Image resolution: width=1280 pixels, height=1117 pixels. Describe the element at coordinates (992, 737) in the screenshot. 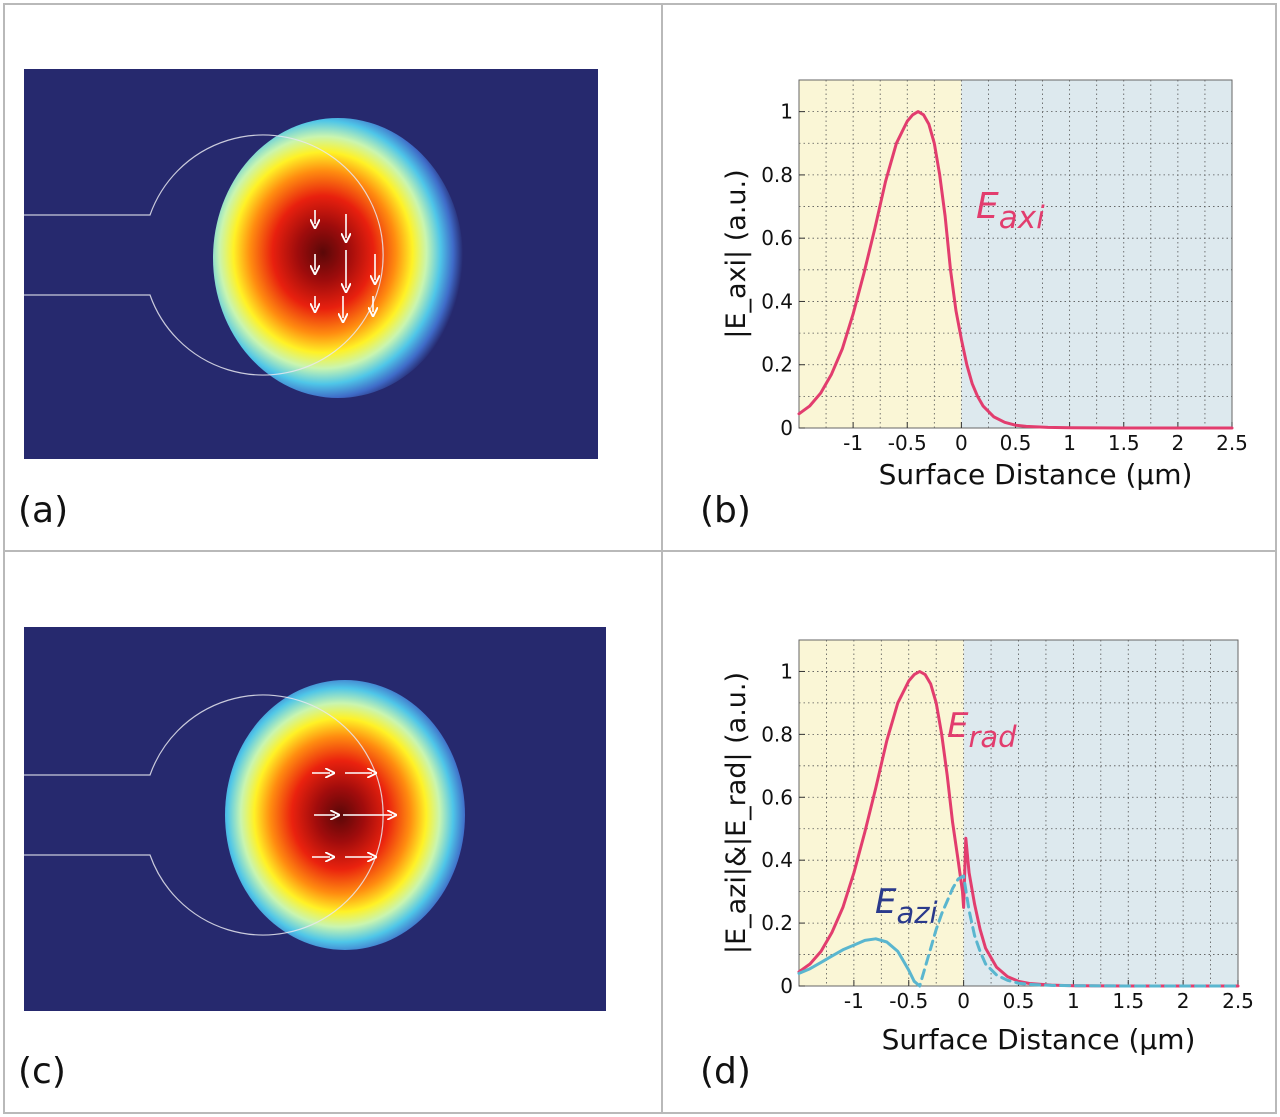

I see `series-label-sub: rad` at that location.